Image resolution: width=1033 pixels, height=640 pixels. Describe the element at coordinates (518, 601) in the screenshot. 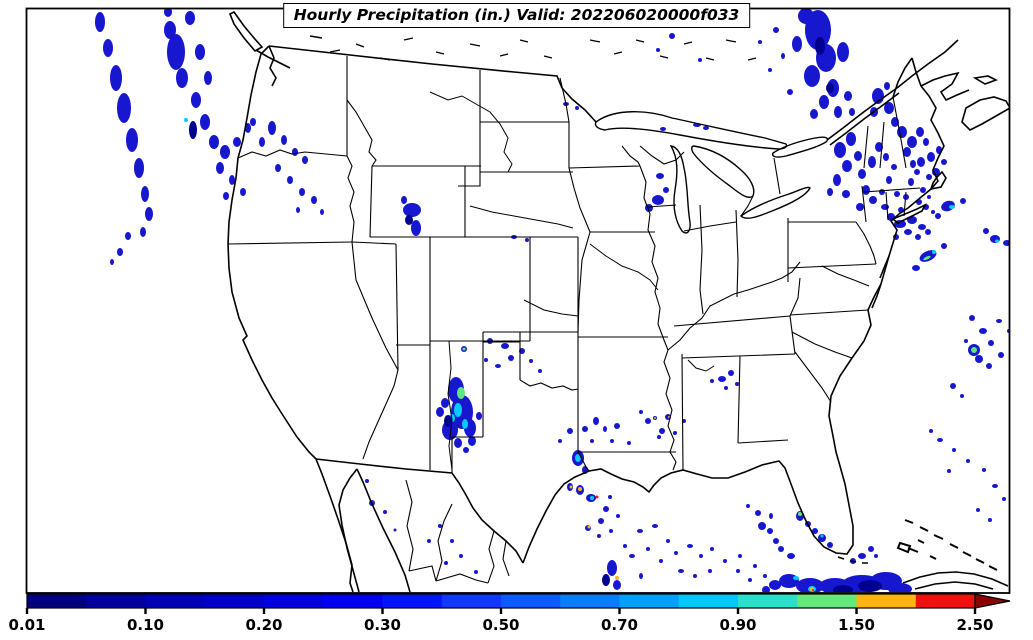

I see `colorbar-segments` at that location.